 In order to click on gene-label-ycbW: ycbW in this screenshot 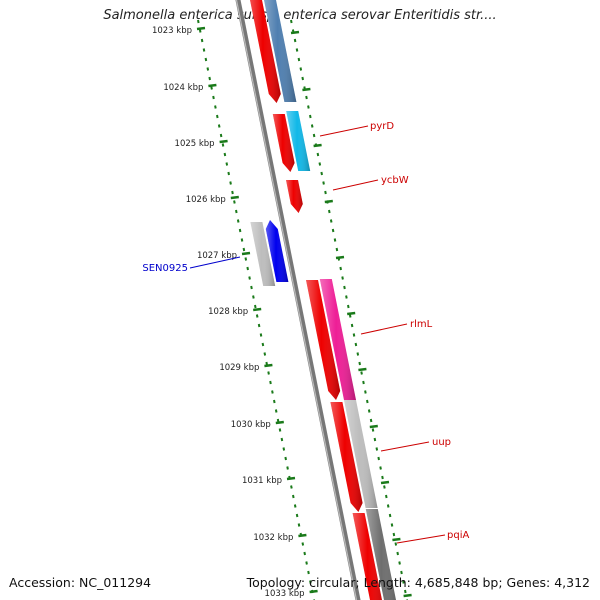, I will do `click(395, 180)`.